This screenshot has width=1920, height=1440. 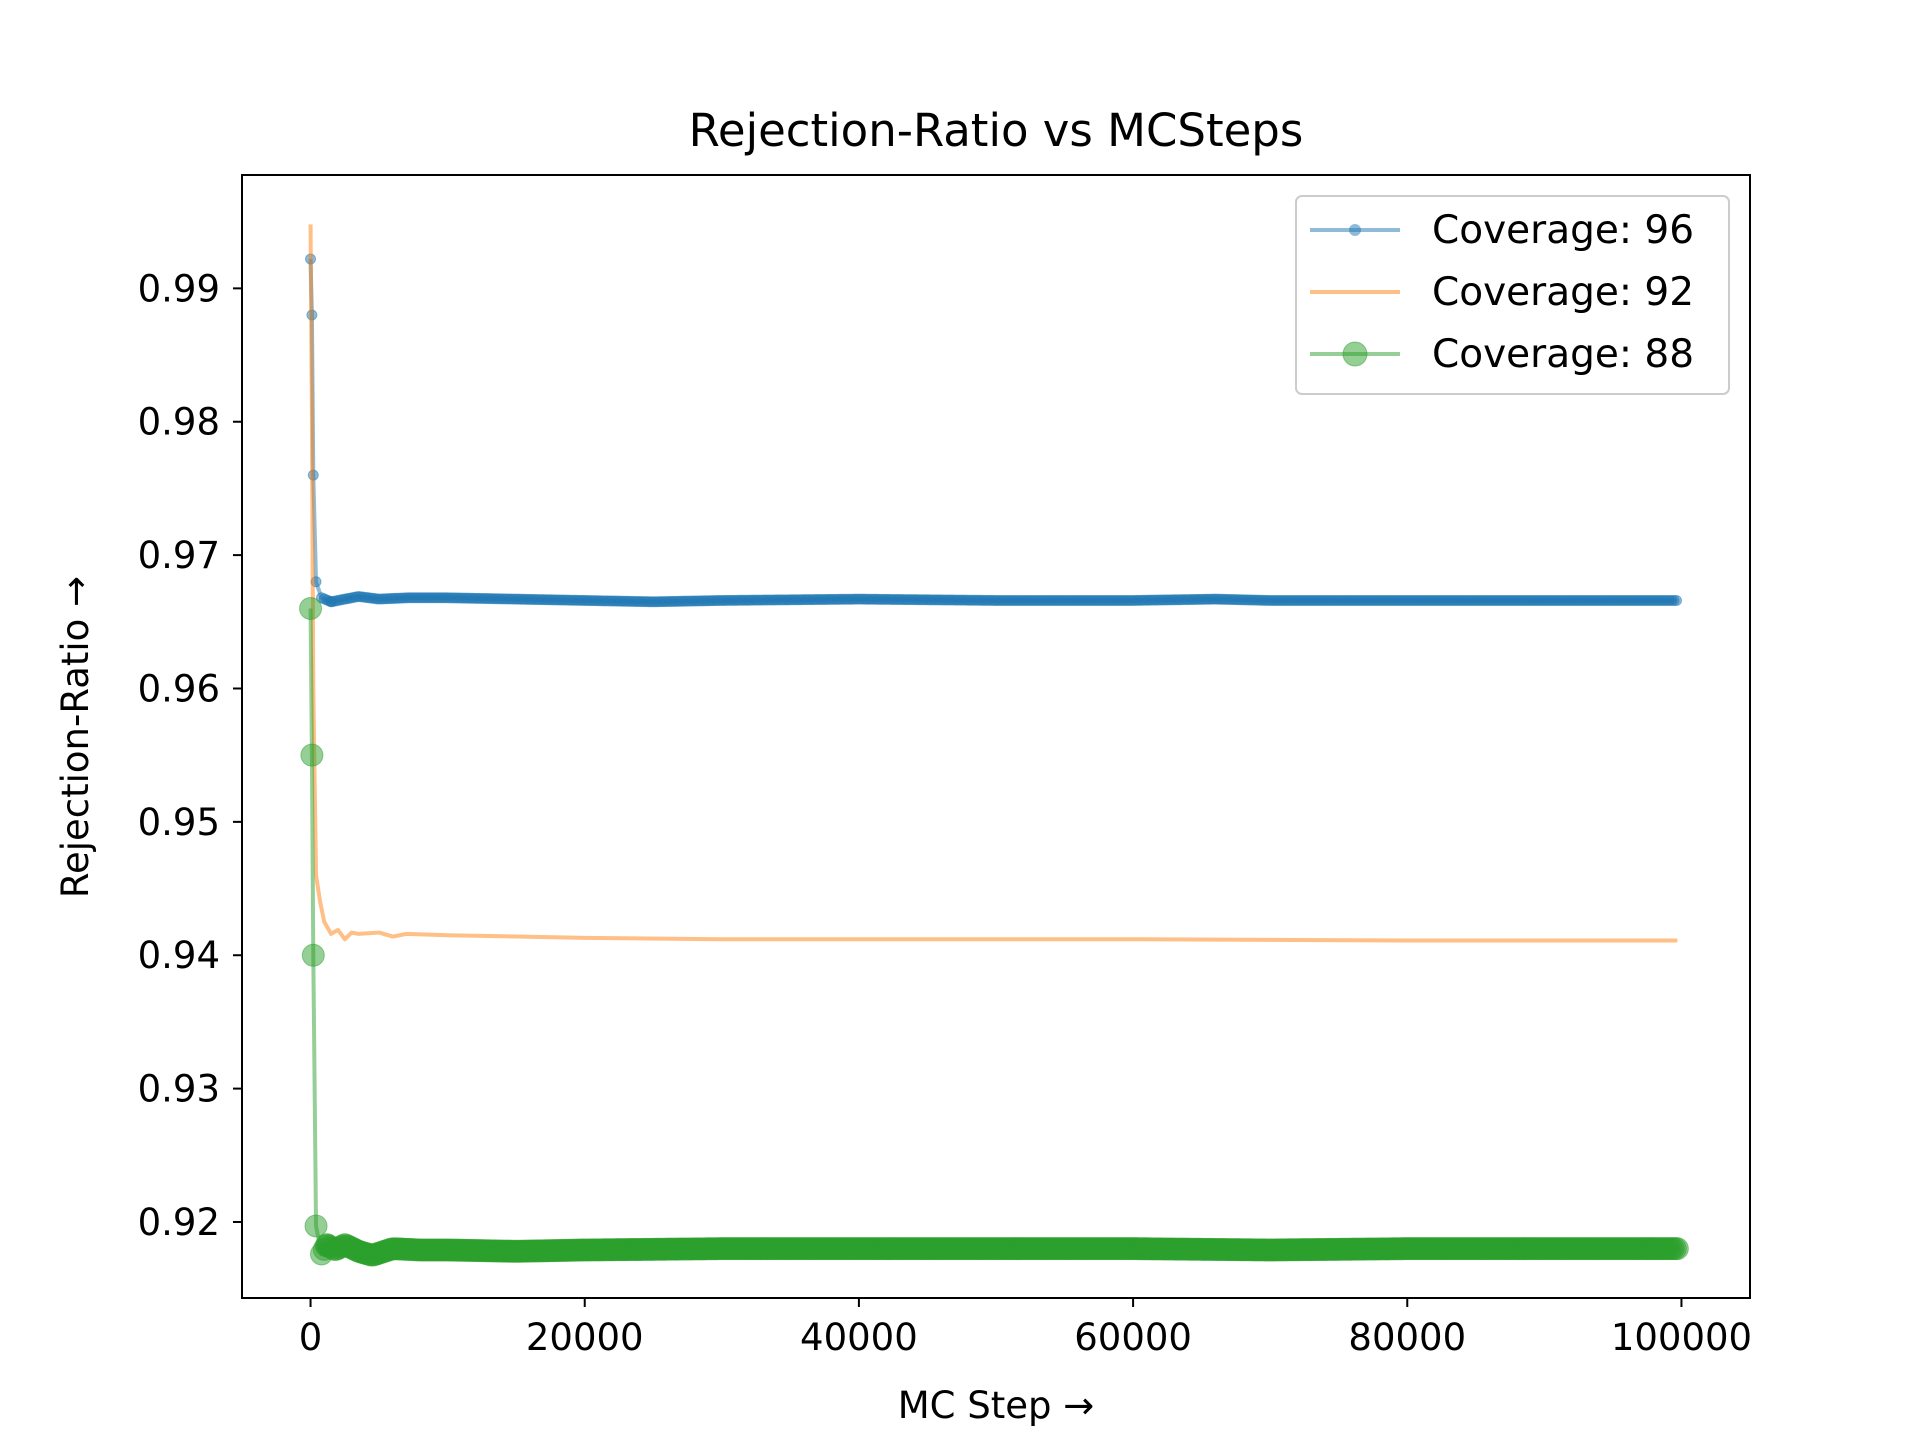 I want to click on legend-label: Coverage: 96, so click(x=1563, y=230).